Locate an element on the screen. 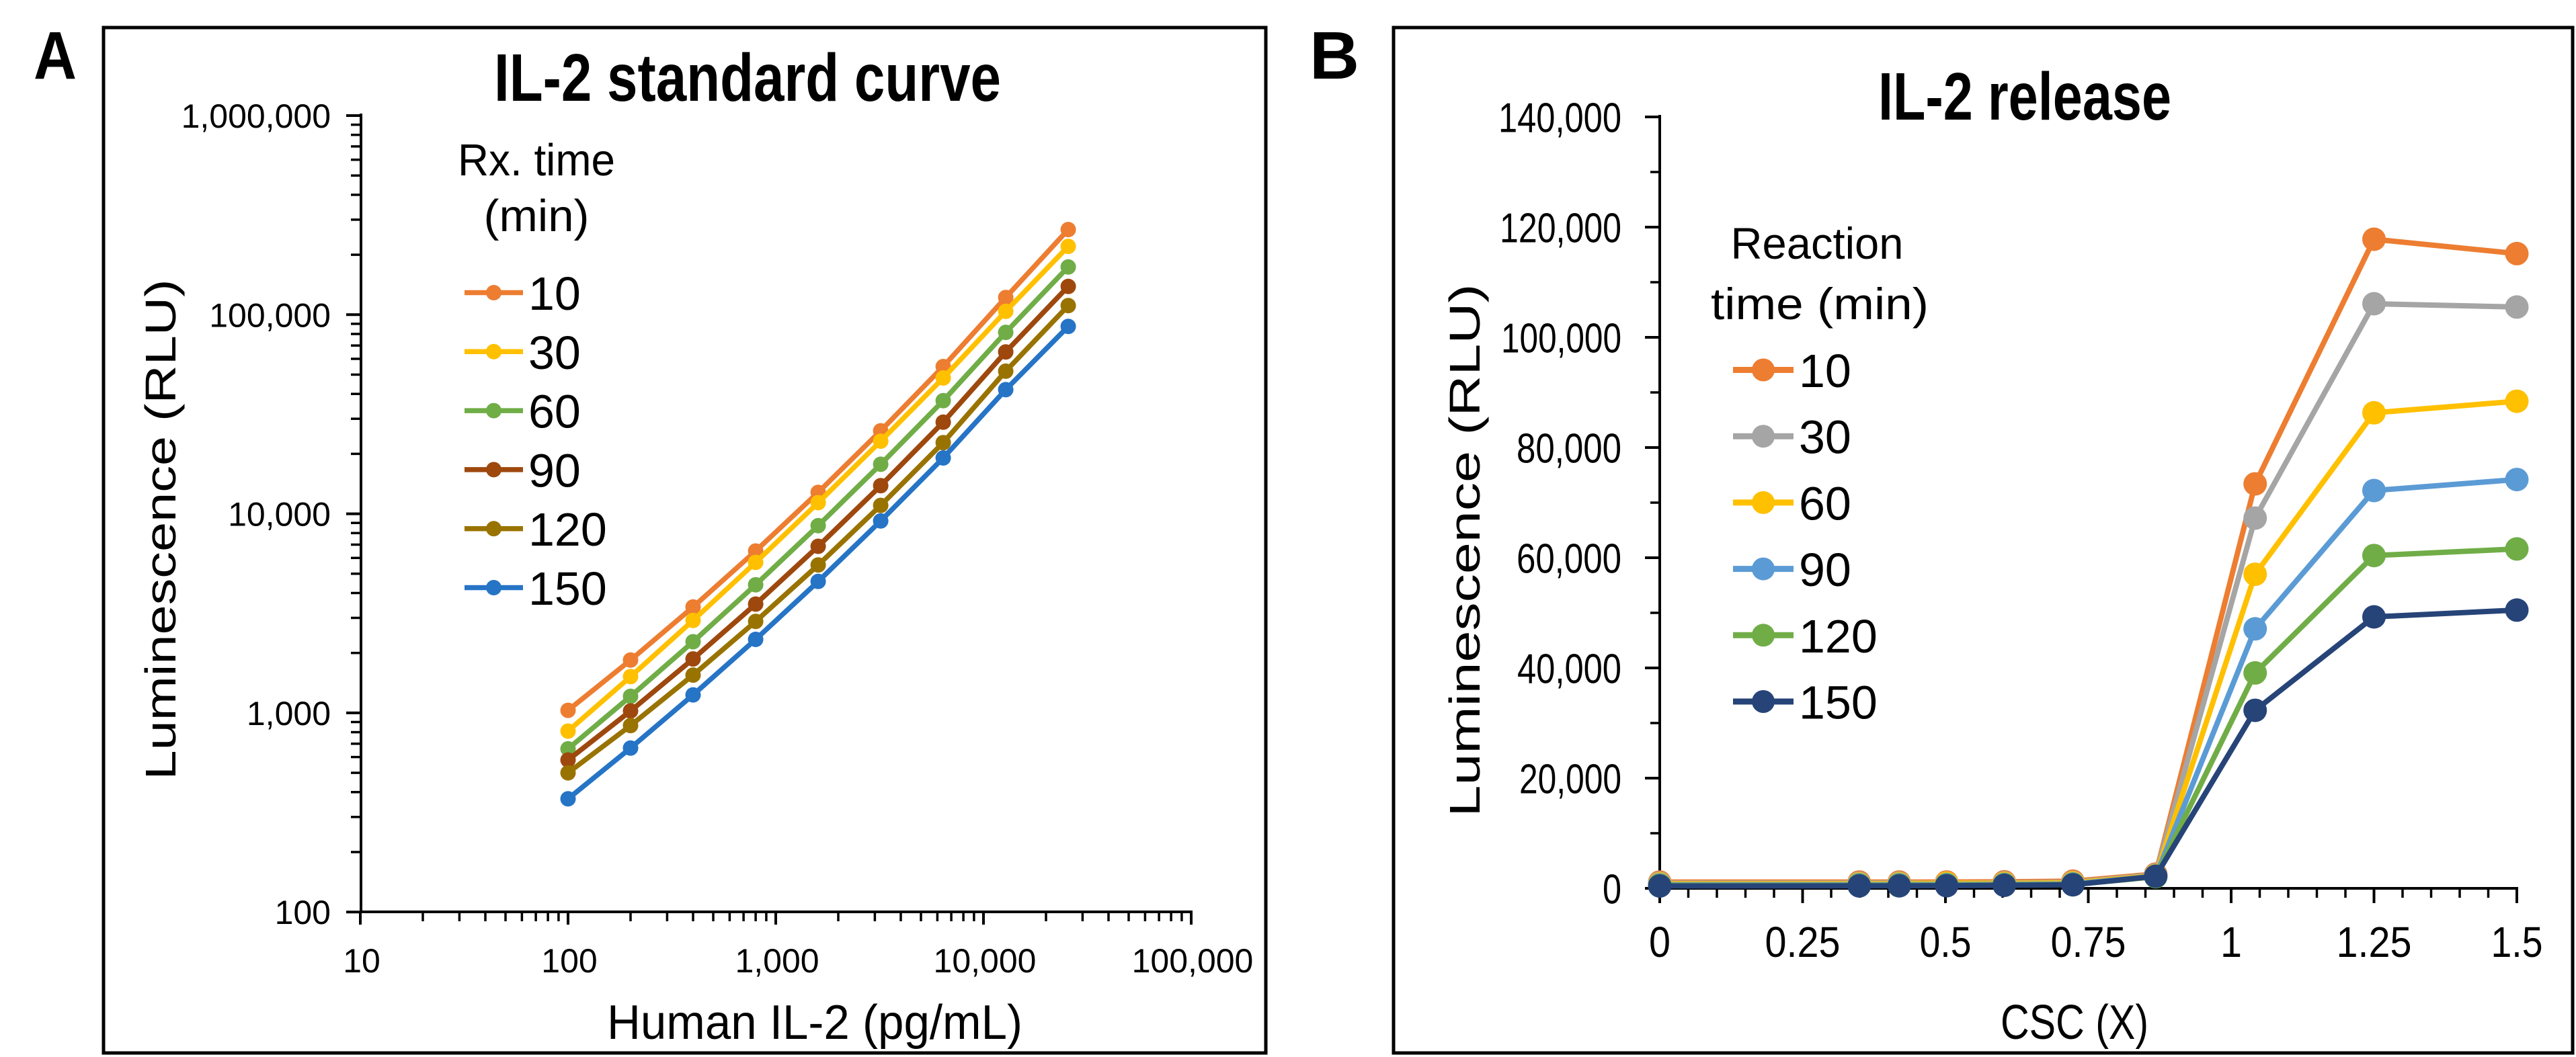 The width and height of the screenshot is (2576, 1057). svg-text: 1 is located at coordinates (2231, 942).